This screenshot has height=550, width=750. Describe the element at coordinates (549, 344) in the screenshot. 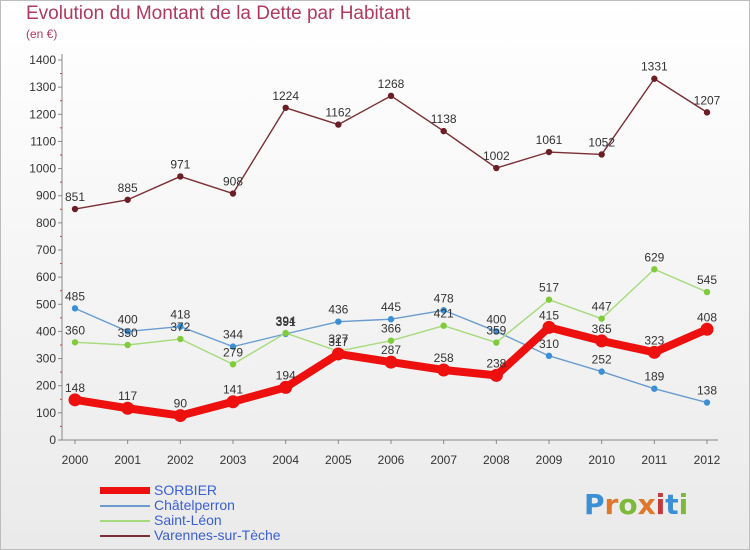

I see `data-label: 310` at that location.